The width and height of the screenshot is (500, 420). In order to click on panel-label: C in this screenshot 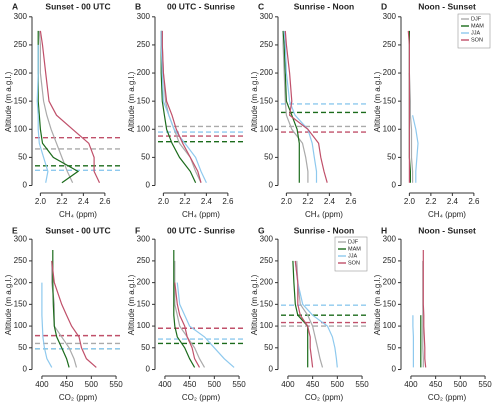, I will do `click(261, 6)`.